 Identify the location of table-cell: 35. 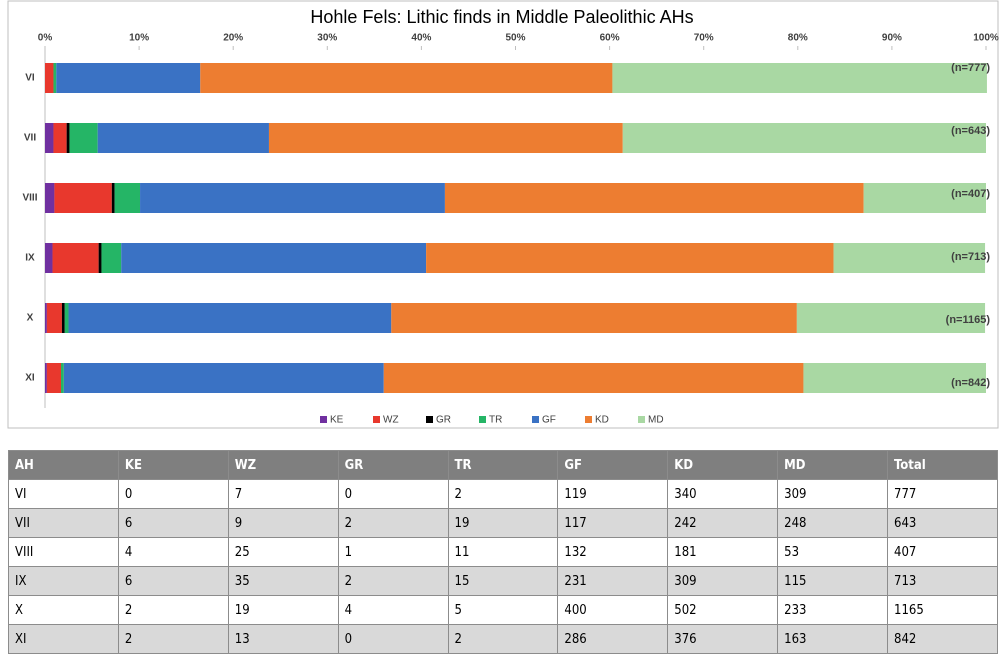
(283, 581).